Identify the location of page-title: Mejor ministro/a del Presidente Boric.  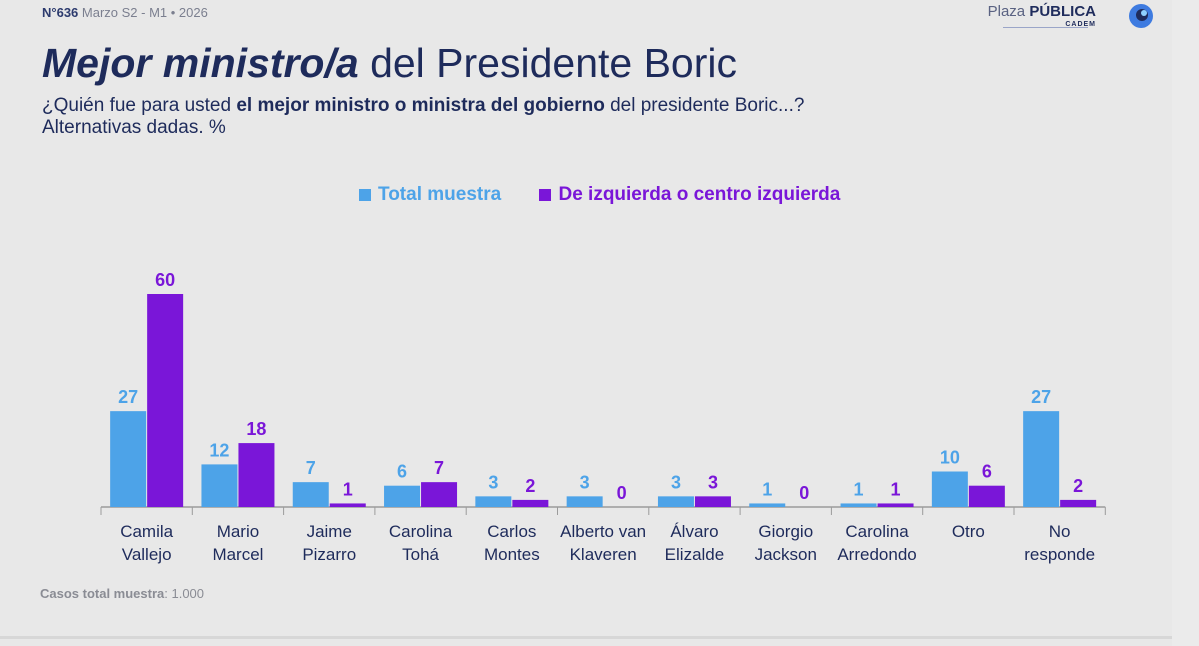
(389, 63).